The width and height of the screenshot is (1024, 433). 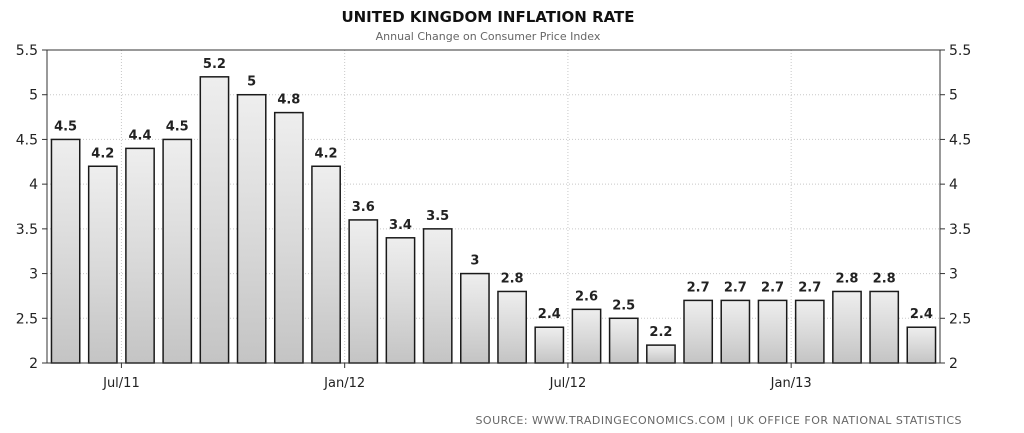 I want to click on y-tick-label-left: 2, so click(x=33, y=364).